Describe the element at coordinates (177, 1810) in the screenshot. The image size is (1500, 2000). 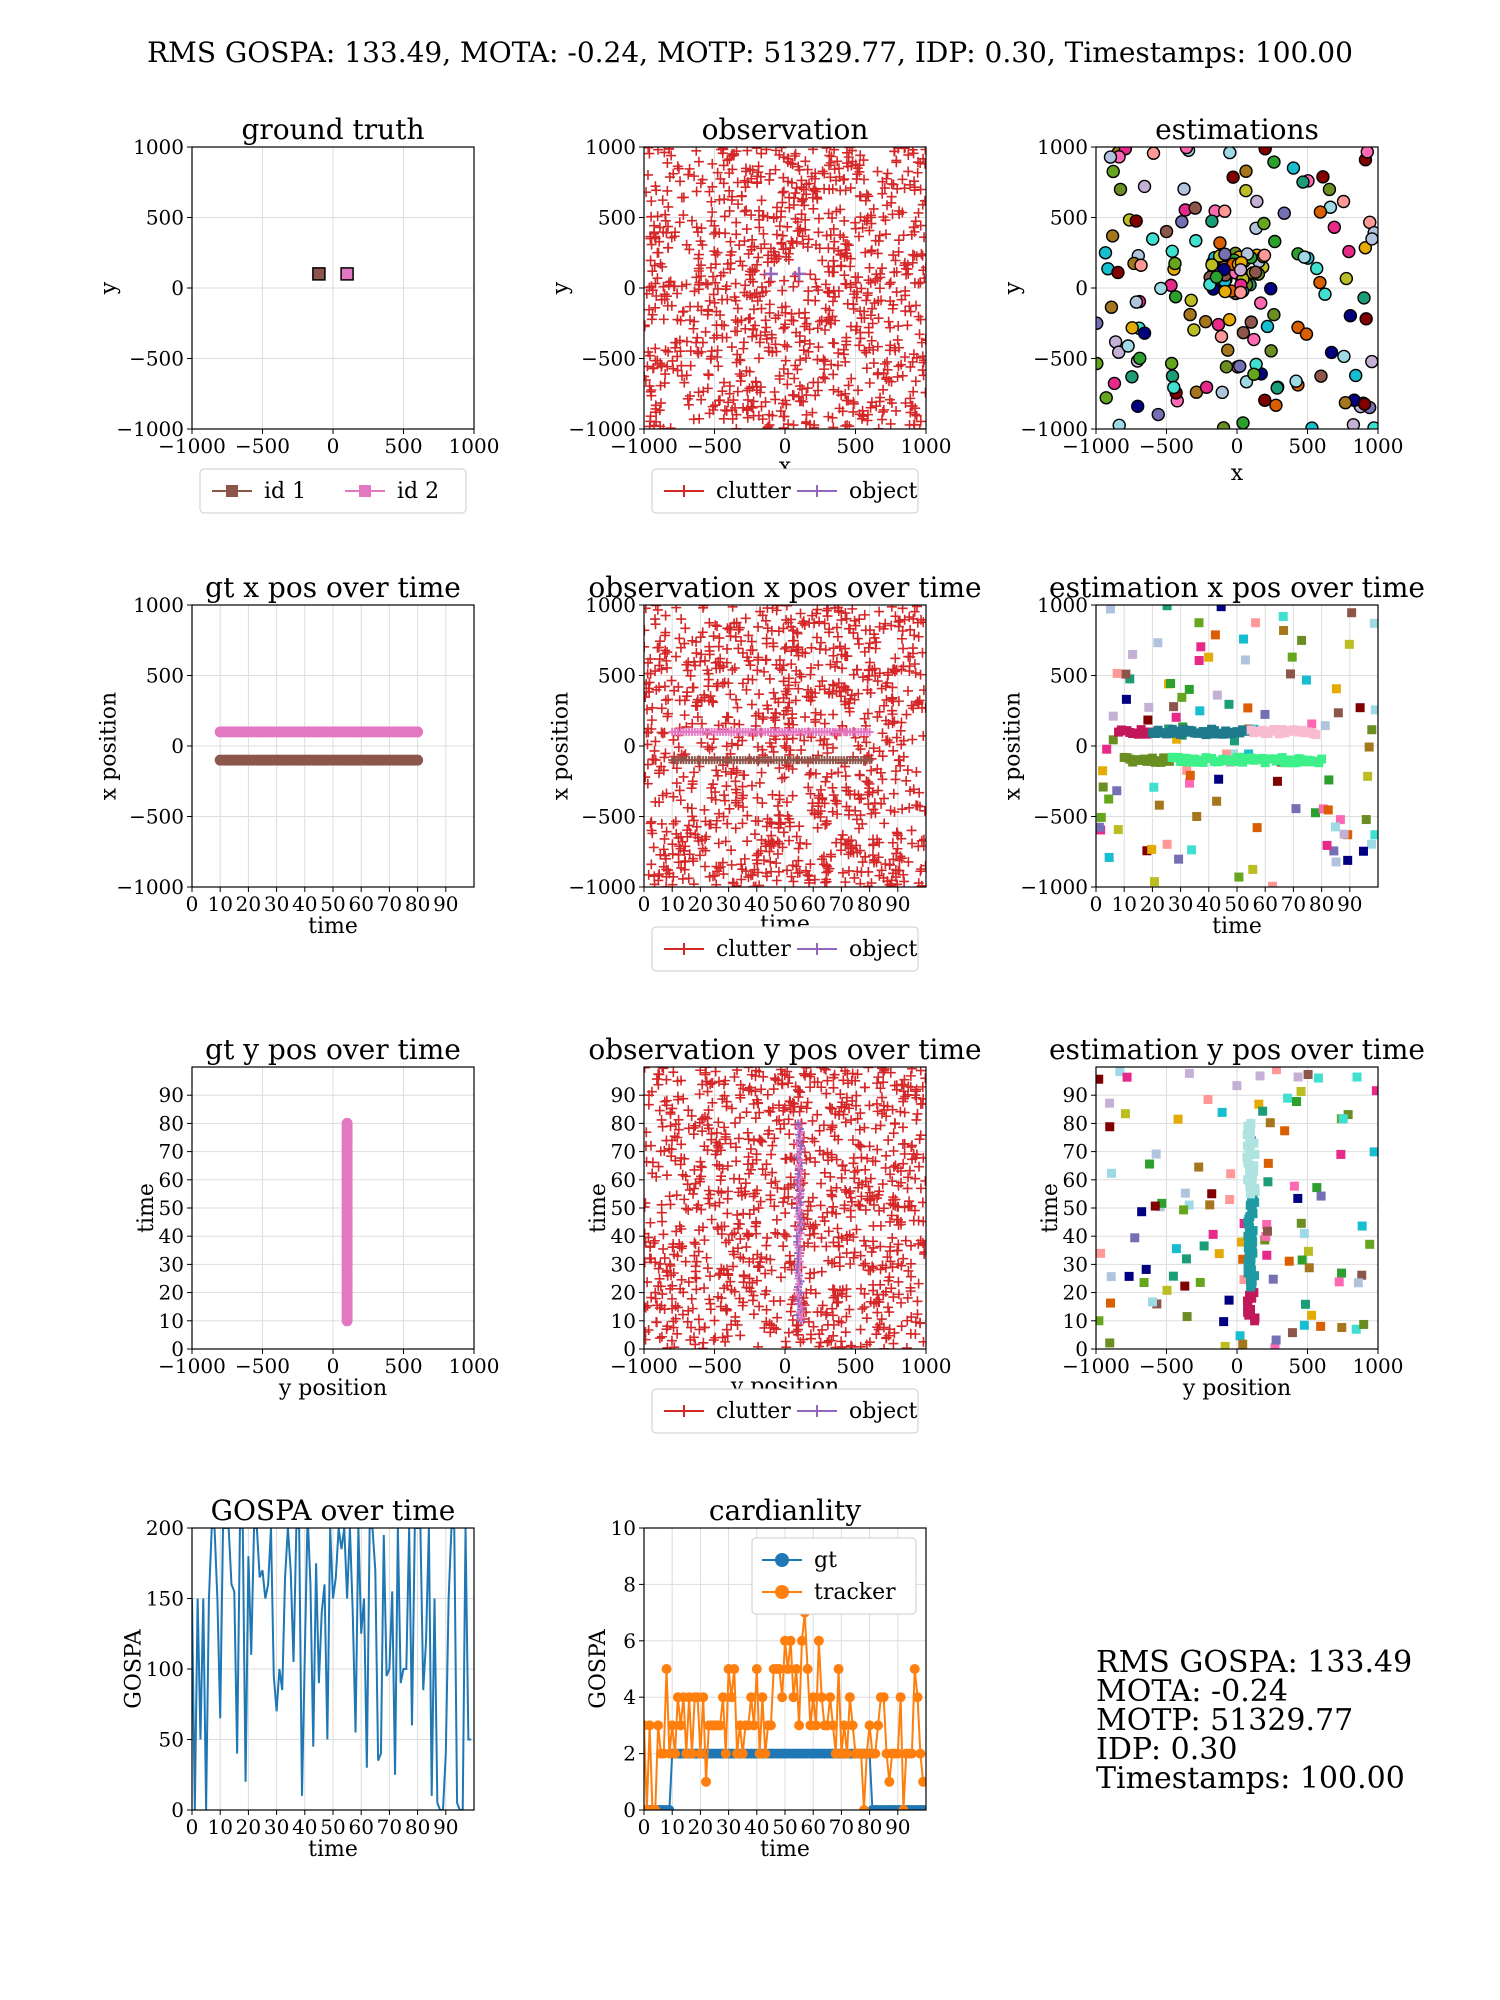
I see `y-tick-label: 0` at that location.